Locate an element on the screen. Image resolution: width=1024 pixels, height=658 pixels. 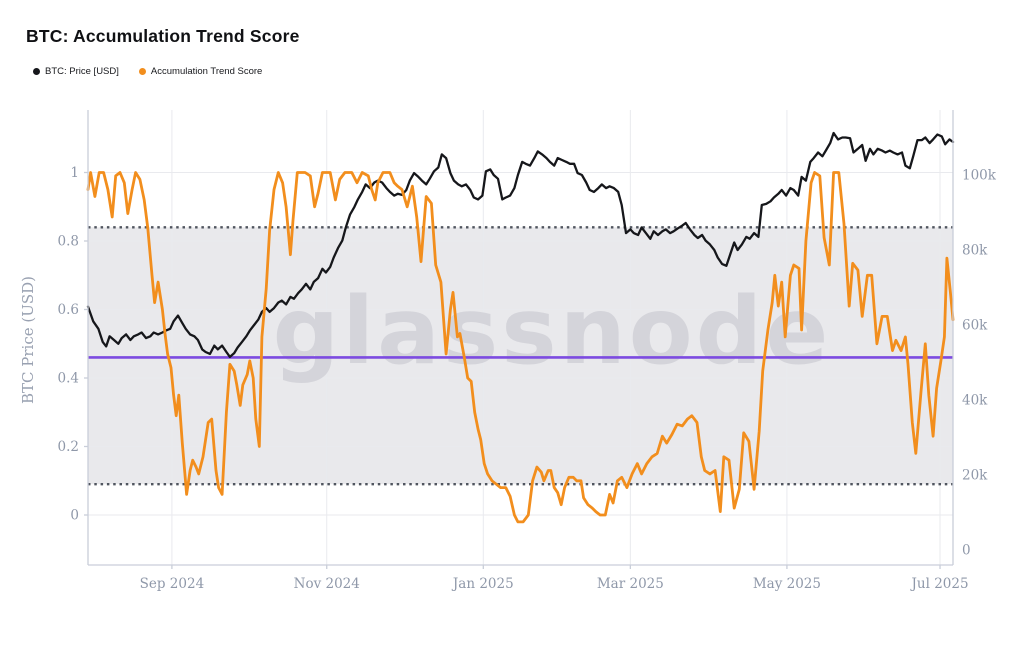
score-series-dot-icon is located at coordinates (142, 71).